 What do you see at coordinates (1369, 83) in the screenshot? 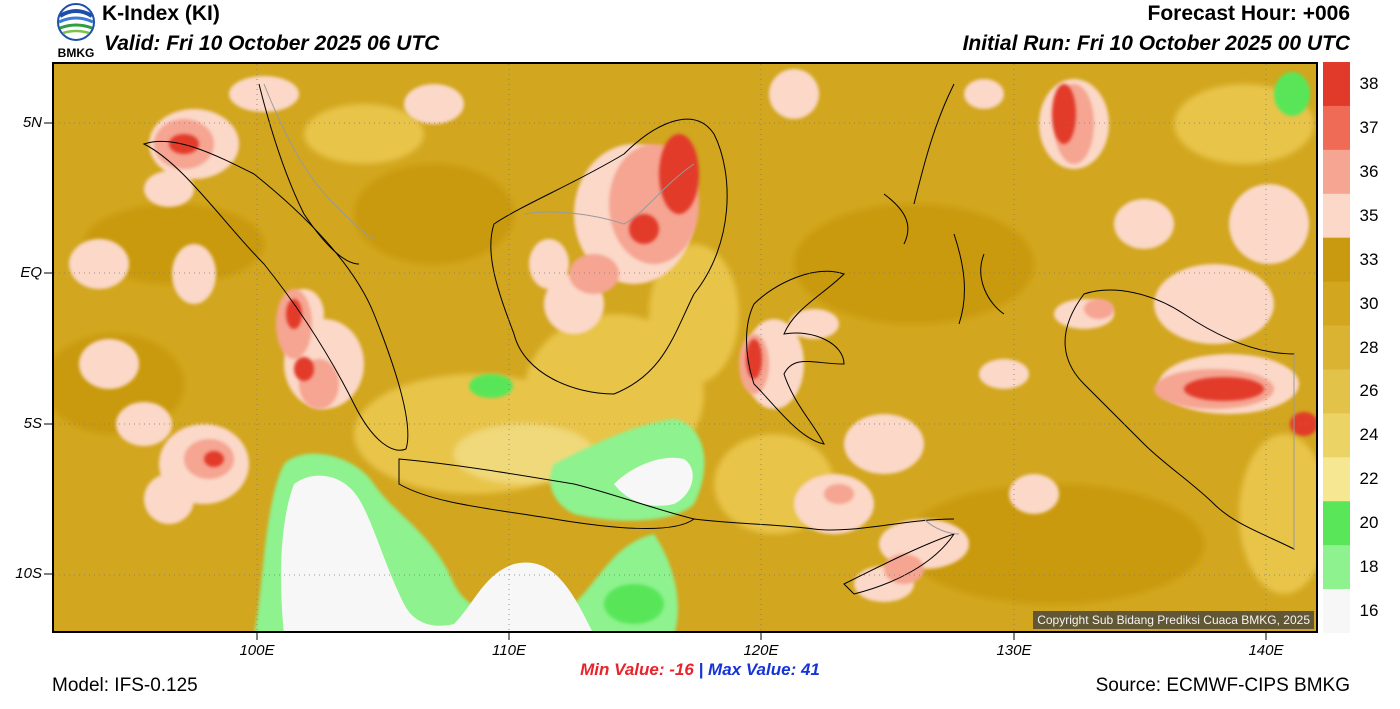
I see `colorbar-label-38: 38` at bounding box center [1369, 83].